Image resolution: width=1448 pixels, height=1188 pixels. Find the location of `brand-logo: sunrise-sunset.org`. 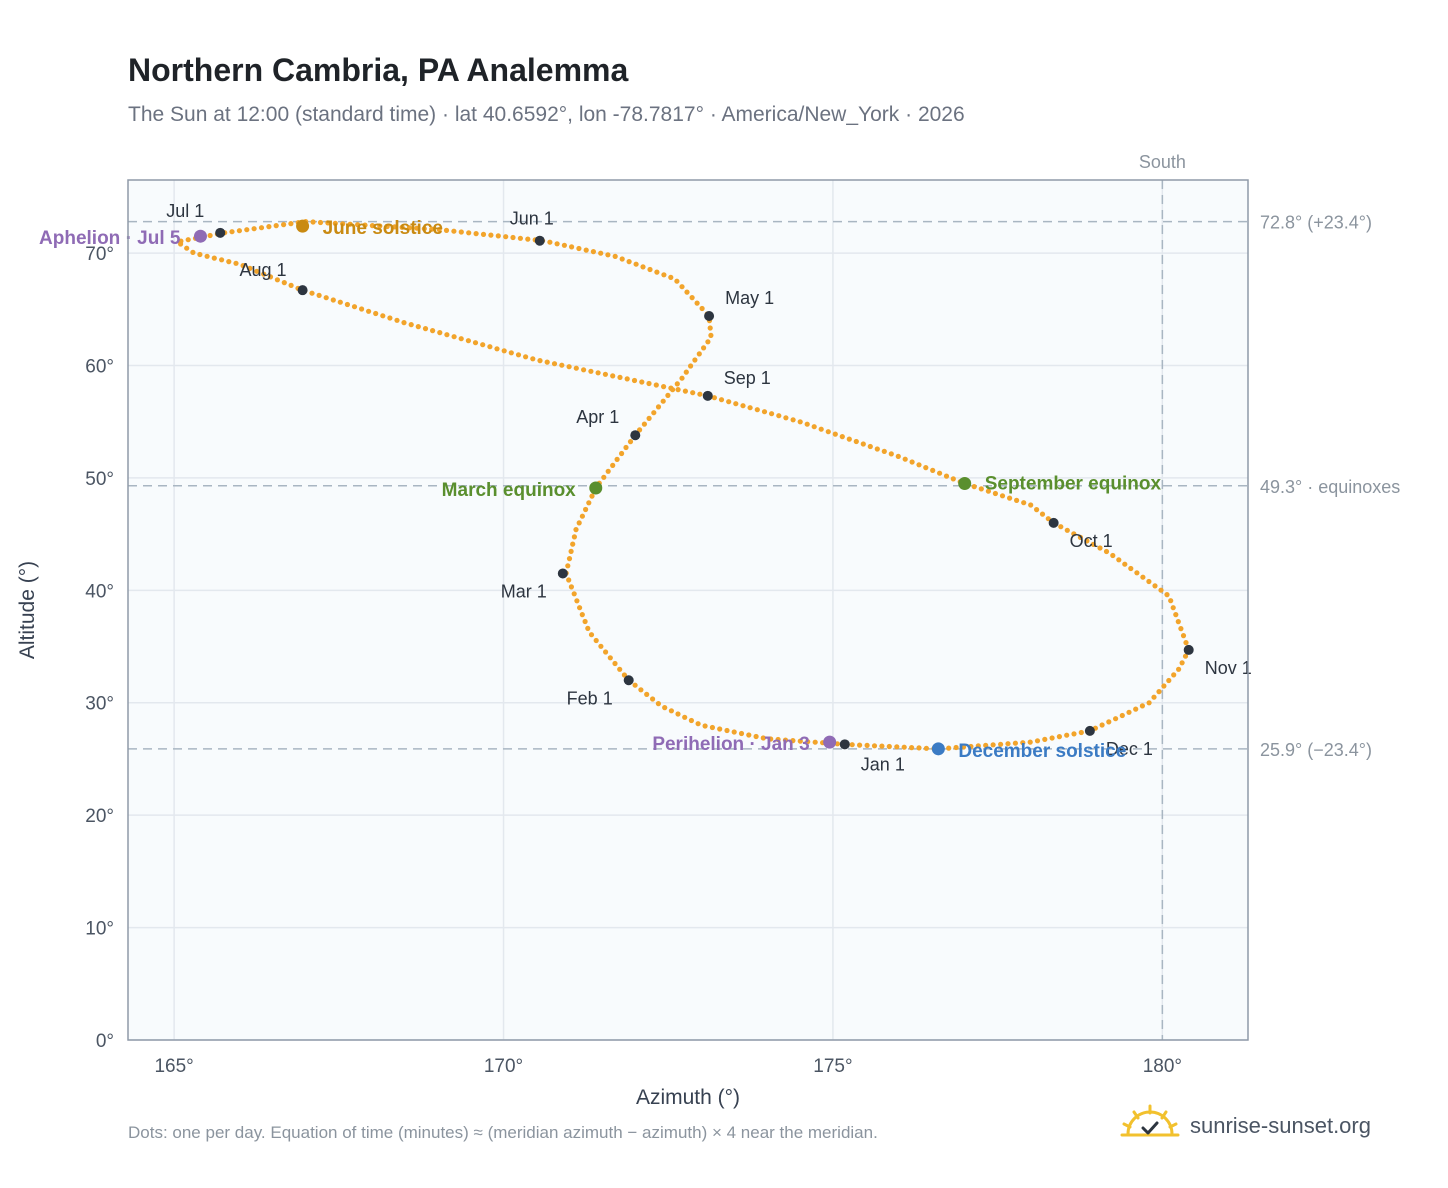

brand-logo: sunrise-sunset.org is located at coordinates (1260, 1126).